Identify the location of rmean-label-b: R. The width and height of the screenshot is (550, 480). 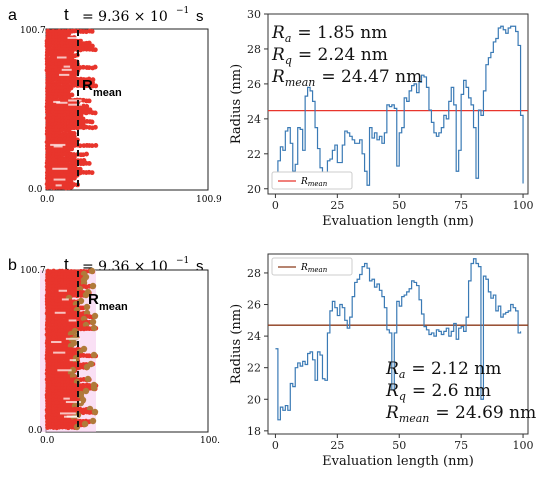
(93, 299).